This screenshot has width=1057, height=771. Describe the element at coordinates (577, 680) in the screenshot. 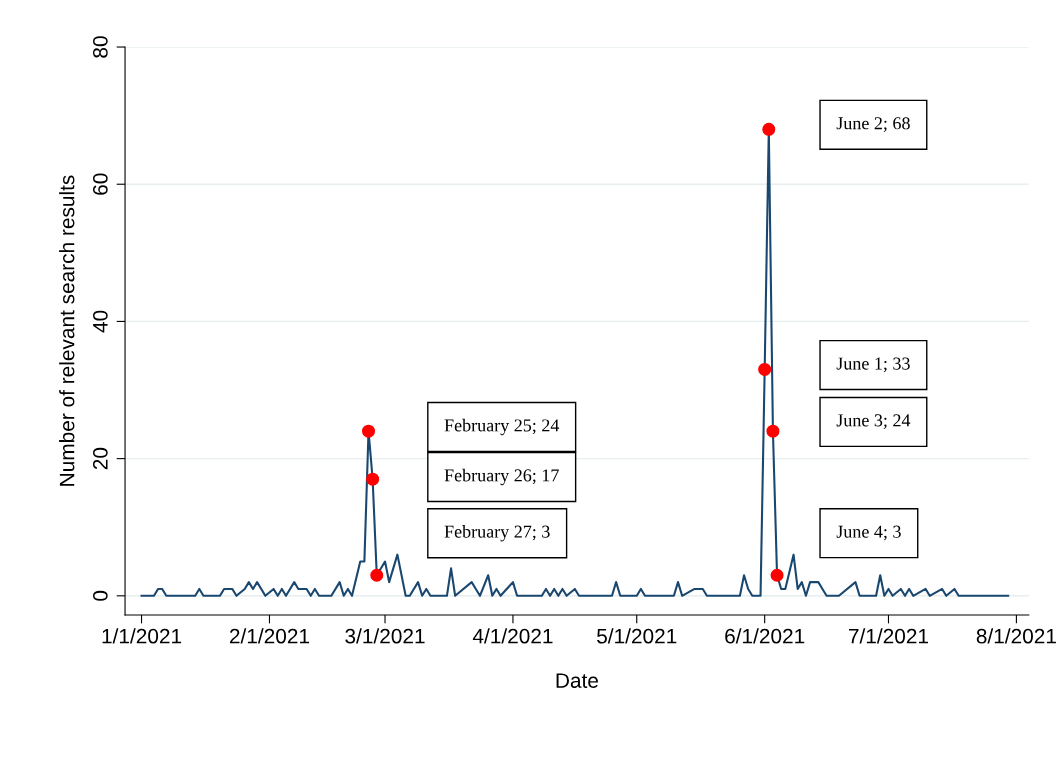

I see `x-axis-title: Date` at that location.